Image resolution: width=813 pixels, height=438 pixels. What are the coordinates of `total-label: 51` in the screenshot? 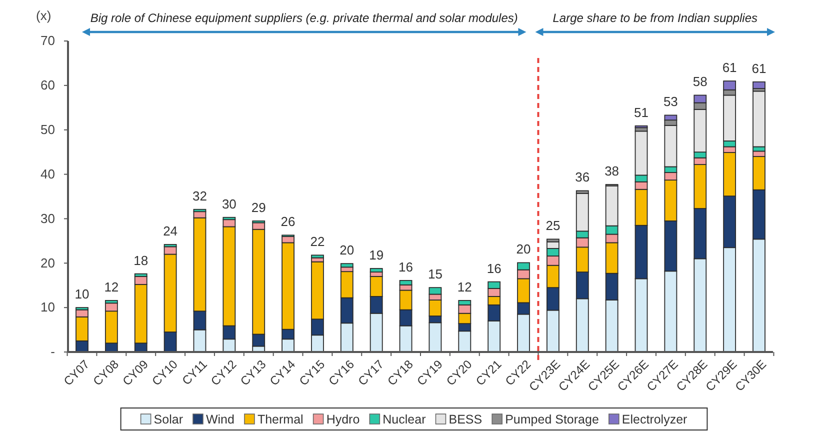 It's located at (641, 112).